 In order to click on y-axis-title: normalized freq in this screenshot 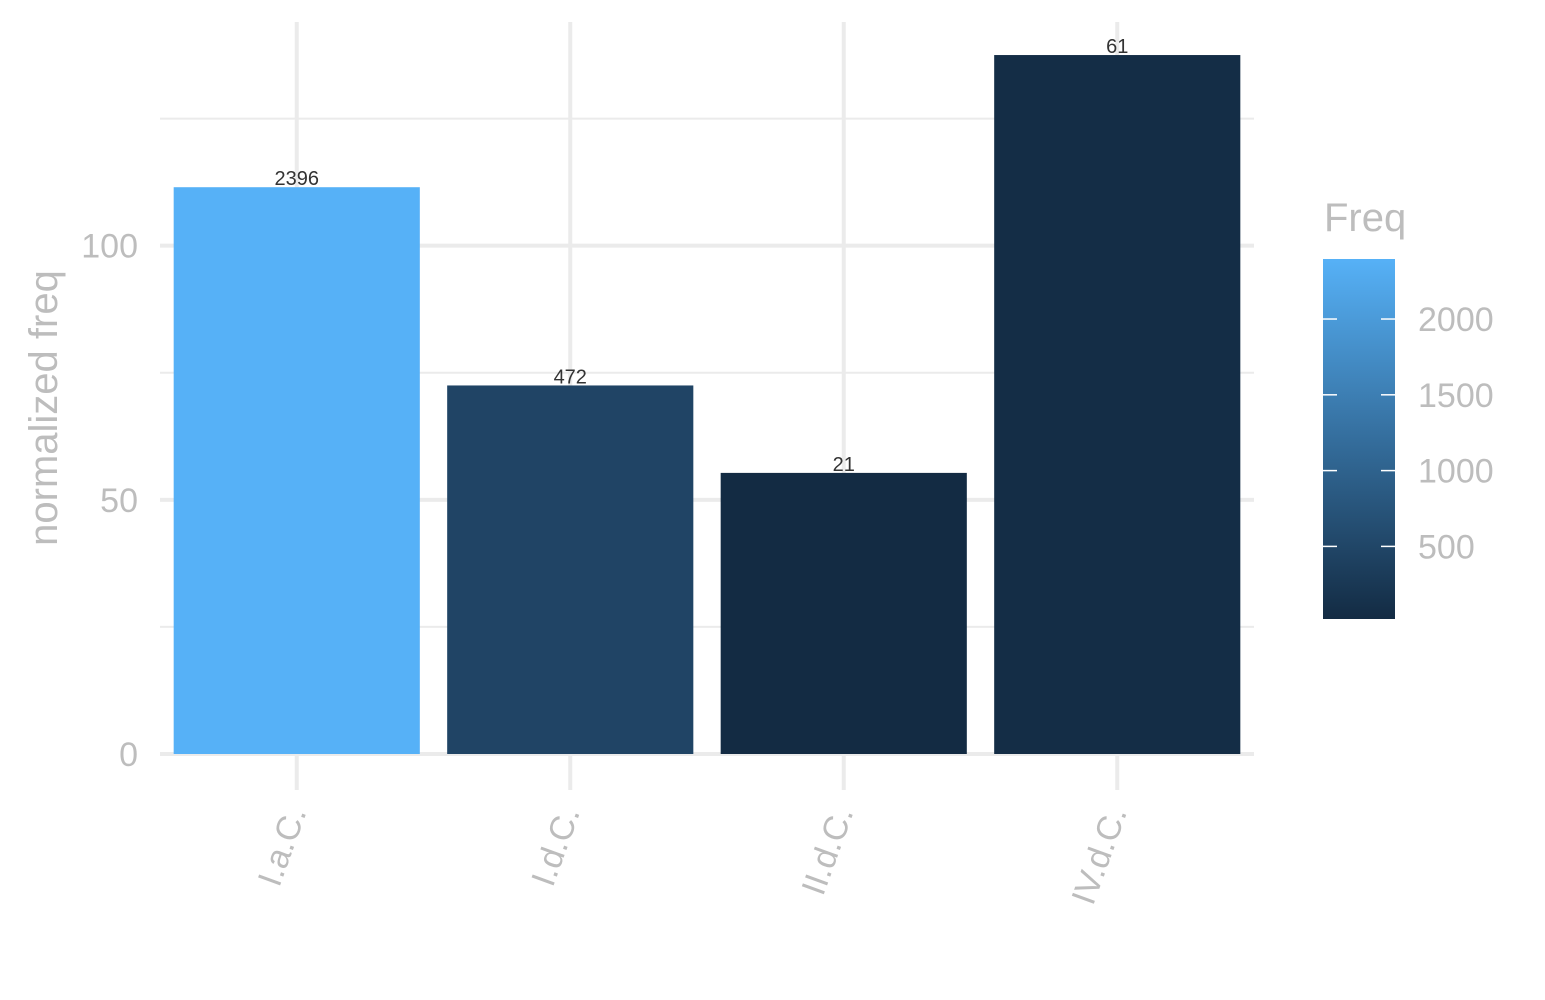, I will do `click(44, 408)`.